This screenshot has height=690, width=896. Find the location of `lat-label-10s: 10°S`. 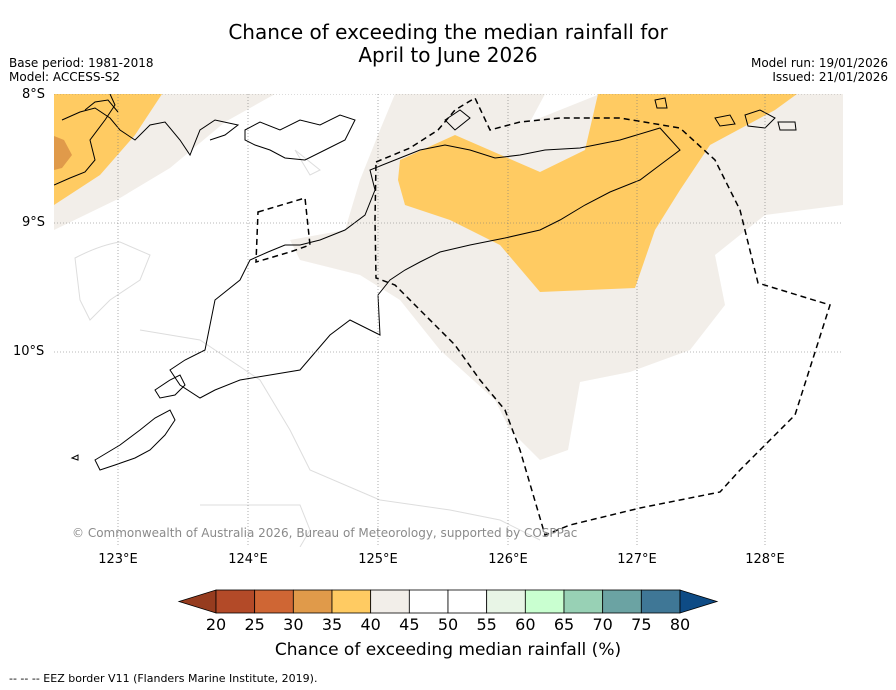

lat-label-10s: 10°S is located at coordinates (29, 351).